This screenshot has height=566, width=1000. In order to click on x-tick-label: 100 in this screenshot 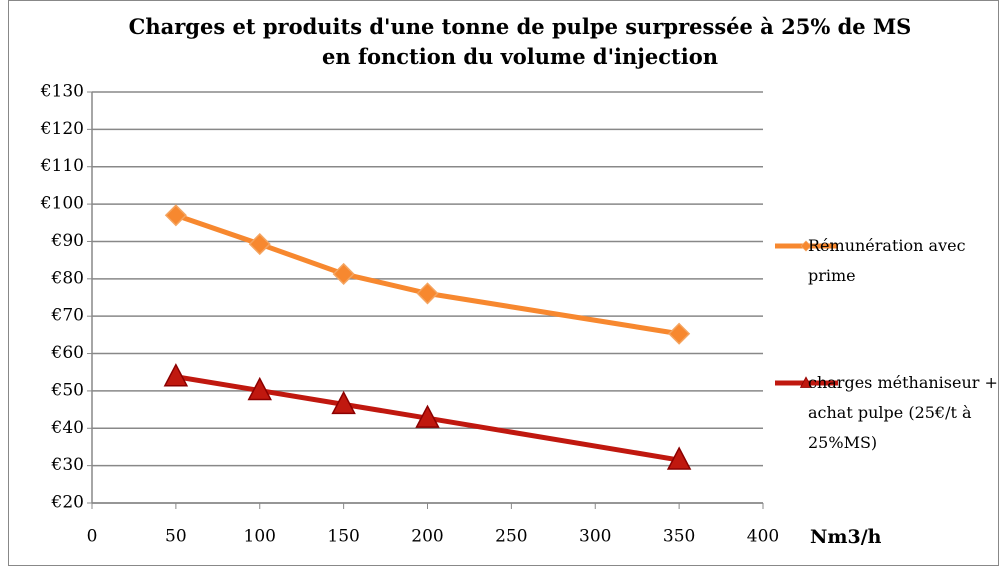, I will do `click(260, 537)`.